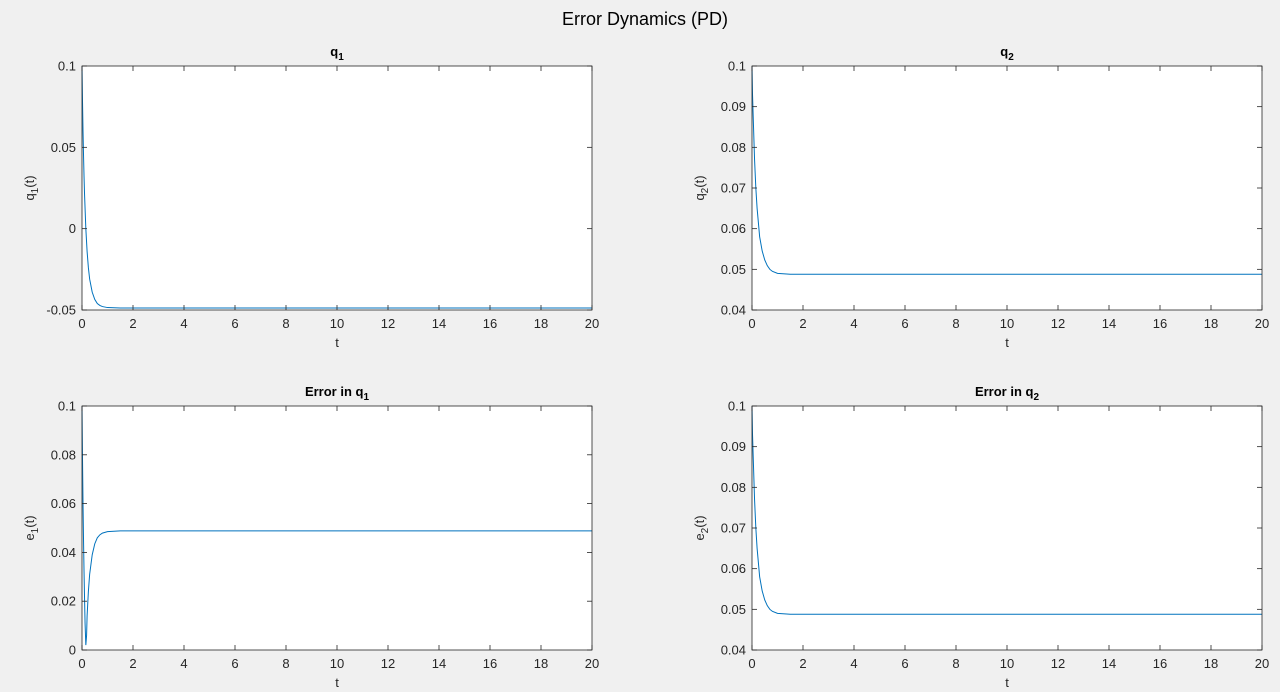 The width and height of the screenshot is (1280, 692). What do you see at coordinates (701, 187) in the screenshot?
I see `y-axis-label: q2(t)` at bounding box center [701, 187].